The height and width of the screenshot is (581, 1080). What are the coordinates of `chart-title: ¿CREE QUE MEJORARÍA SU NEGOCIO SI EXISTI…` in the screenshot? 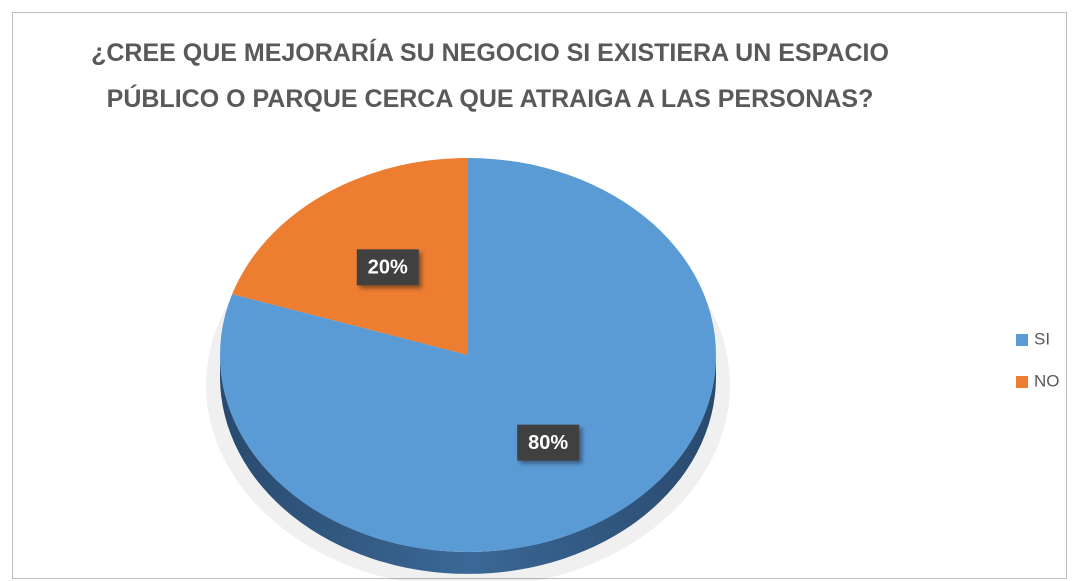 It's located at (490, 76).